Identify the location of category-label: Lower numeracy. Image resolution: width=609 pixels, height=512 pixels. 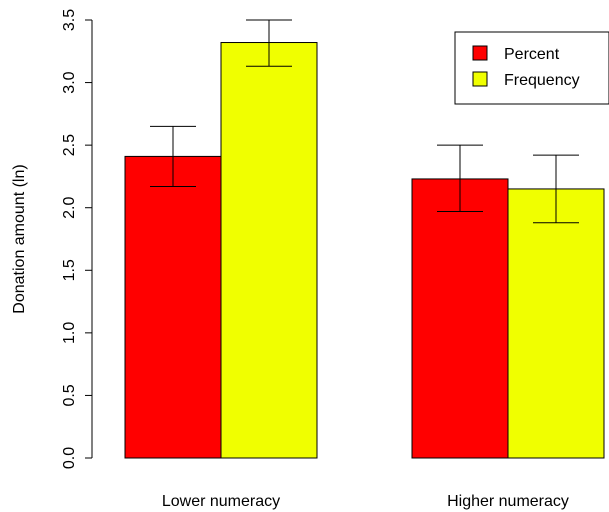
(221, 501).